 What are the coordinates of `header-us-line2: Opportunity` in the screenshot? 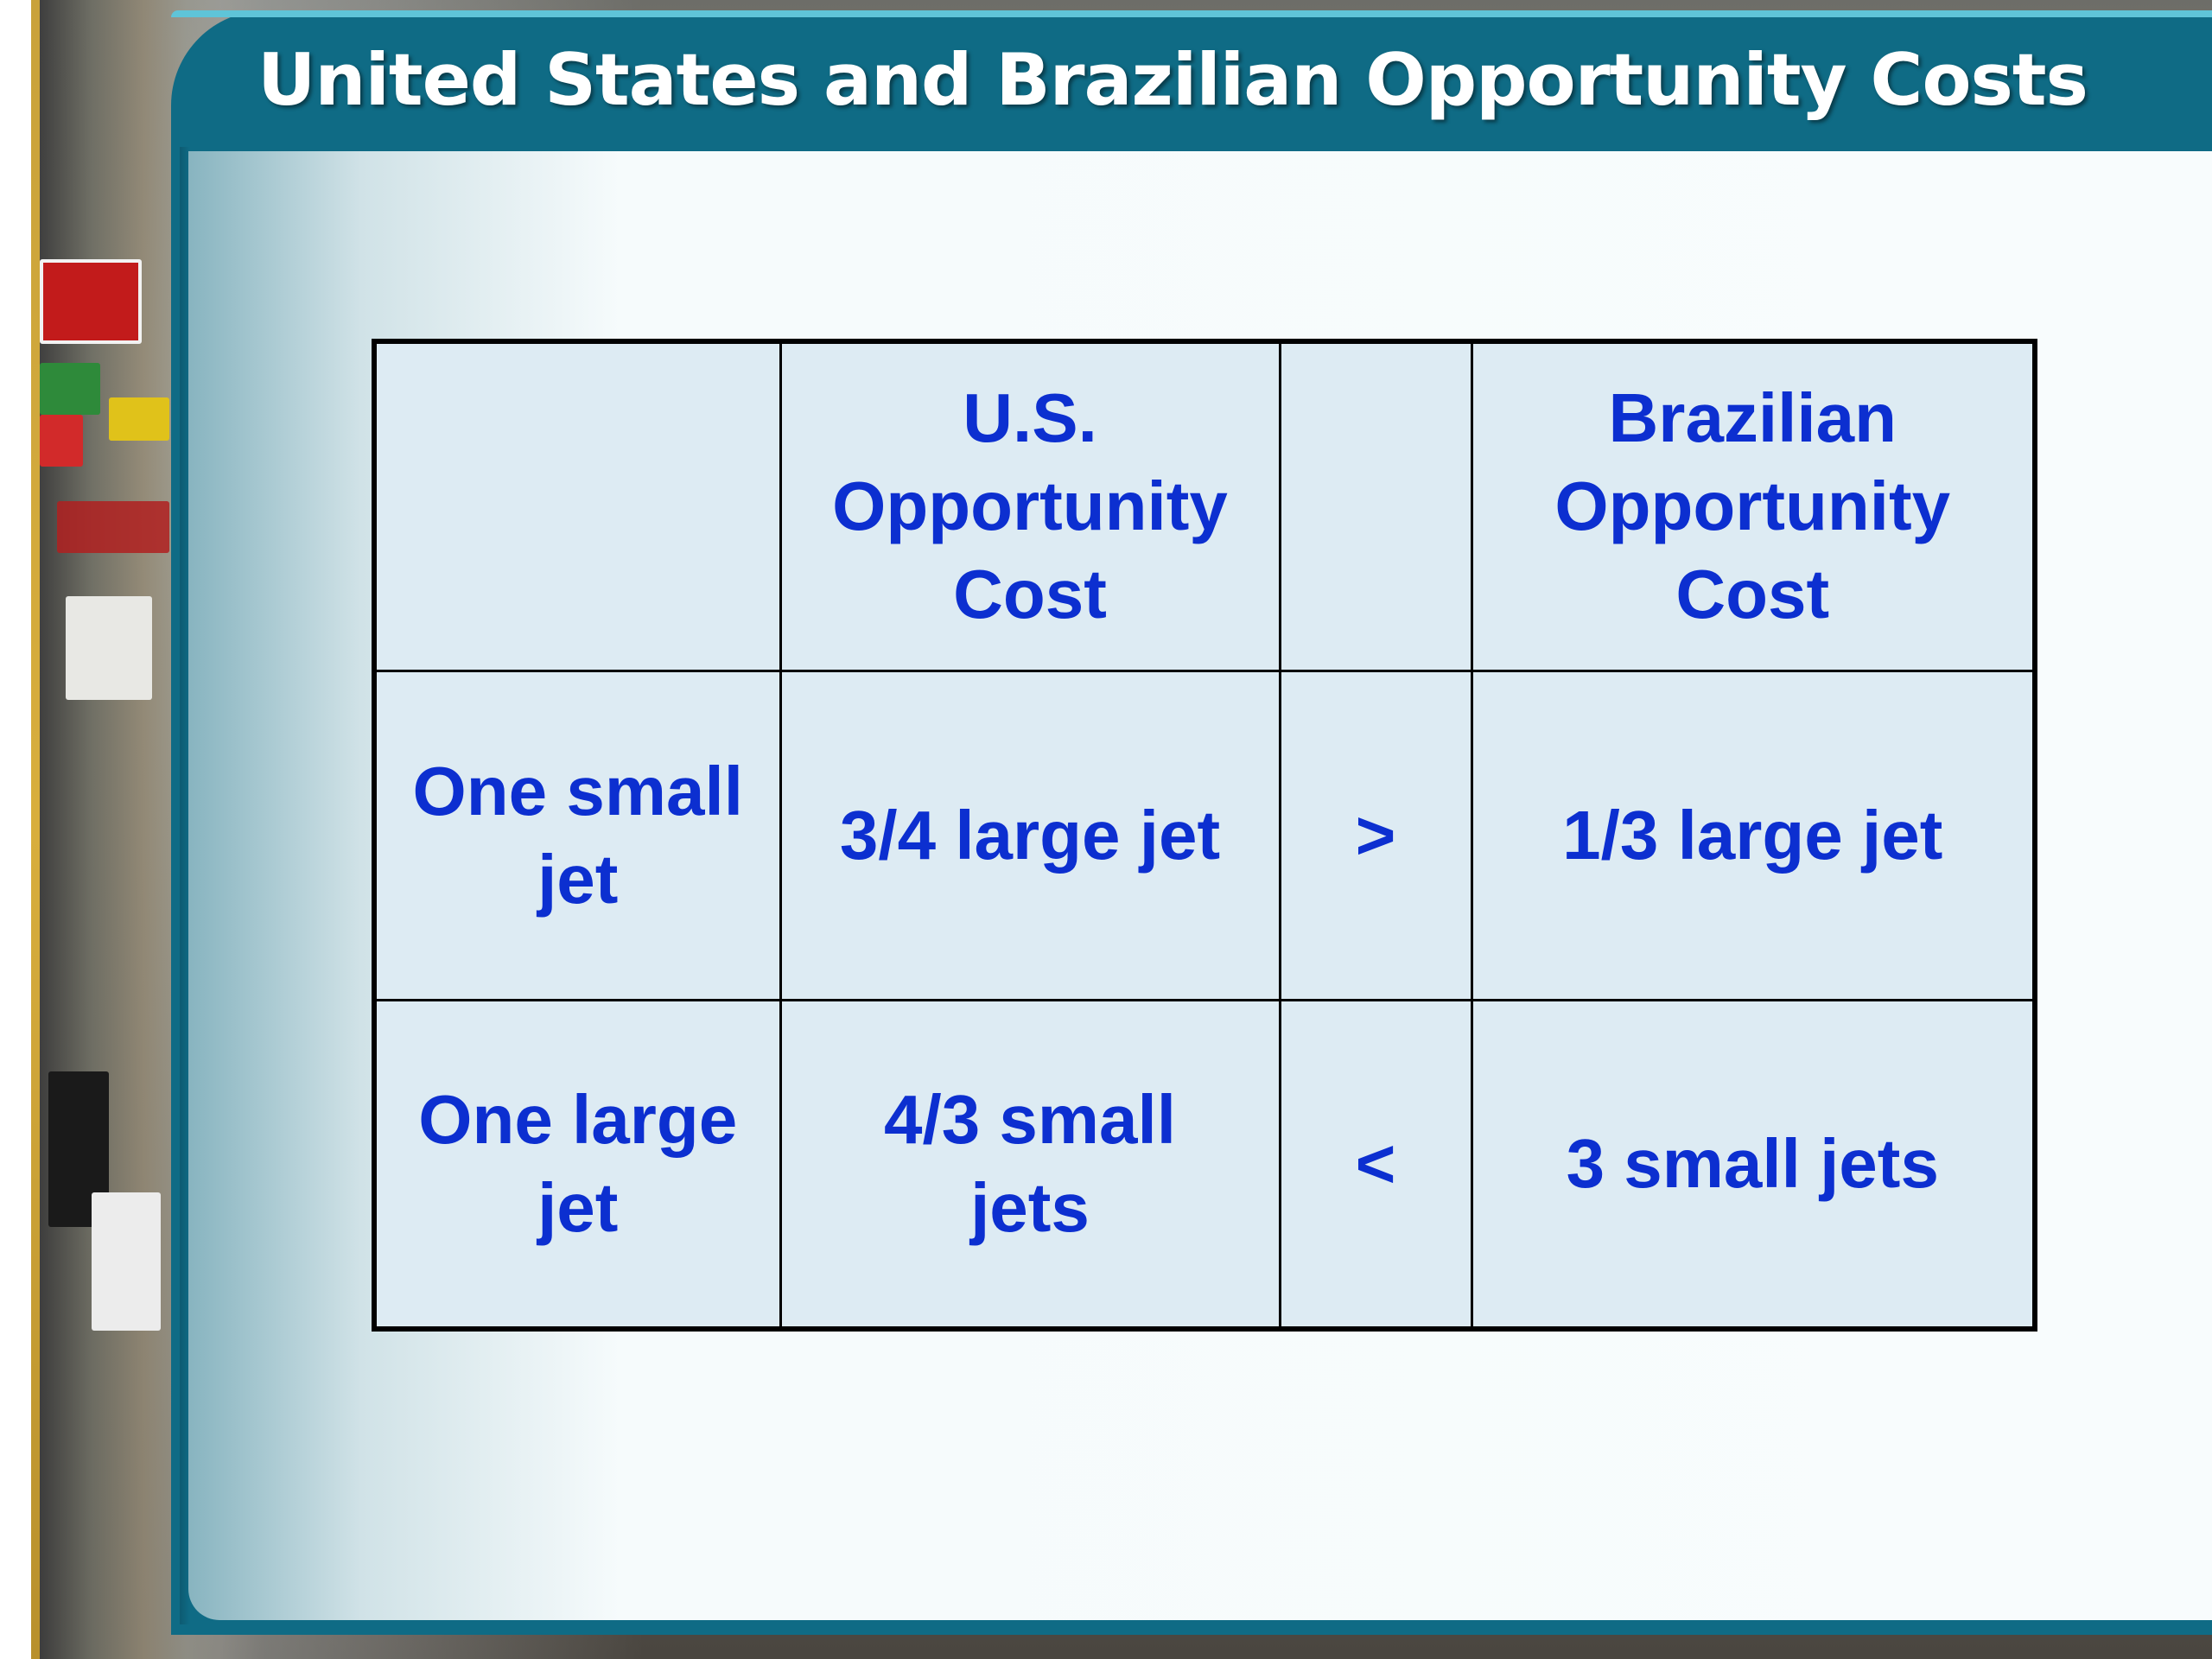 It's located at (1030, 506).